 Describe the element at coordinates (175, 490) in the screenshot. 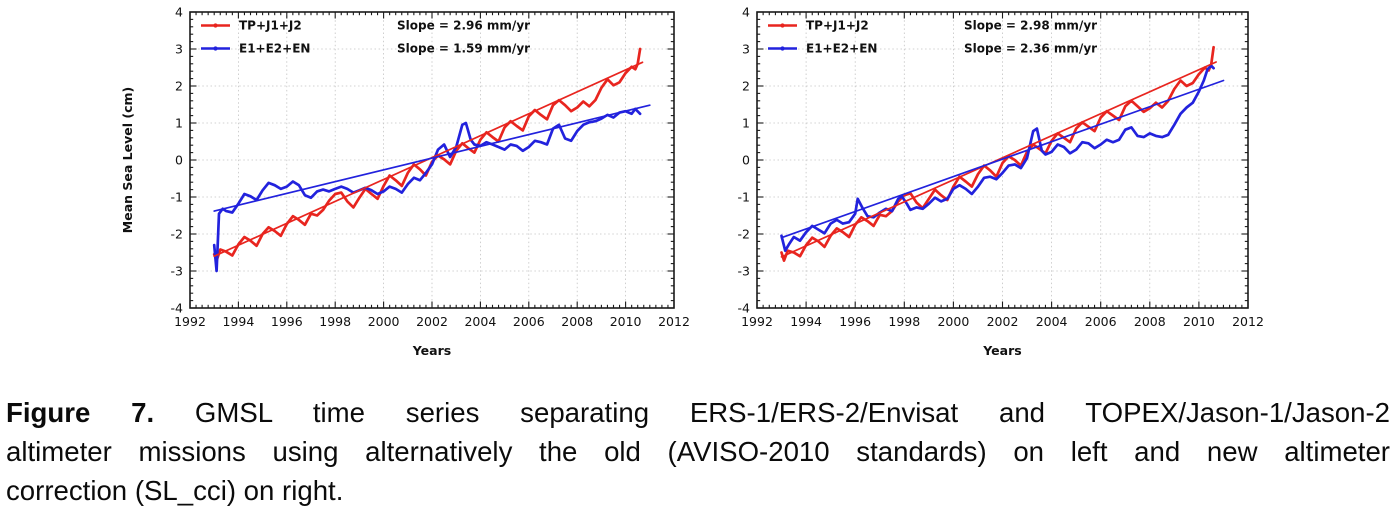

I see `caption-line-3: correction (SL_cci) on right.` at that location.